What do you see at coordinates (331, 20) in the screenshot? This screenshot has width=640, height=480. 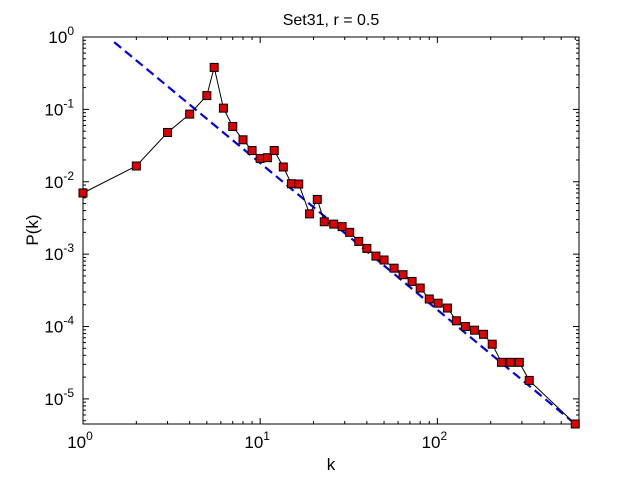 I see `chart-title: Set31, r = 0.5` at bounding box center [331, 20].